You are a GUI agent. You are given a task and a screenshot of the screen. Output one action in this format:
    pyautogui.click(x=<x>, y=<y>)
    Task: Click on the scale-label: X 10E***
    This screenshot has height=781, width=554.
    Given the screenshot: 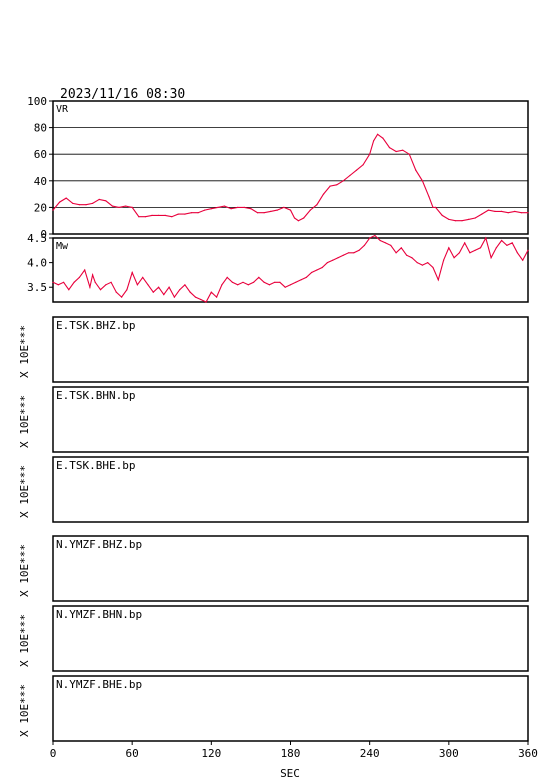 What is the action you would take?
    pyautogui.click(x=24, y=351)
    